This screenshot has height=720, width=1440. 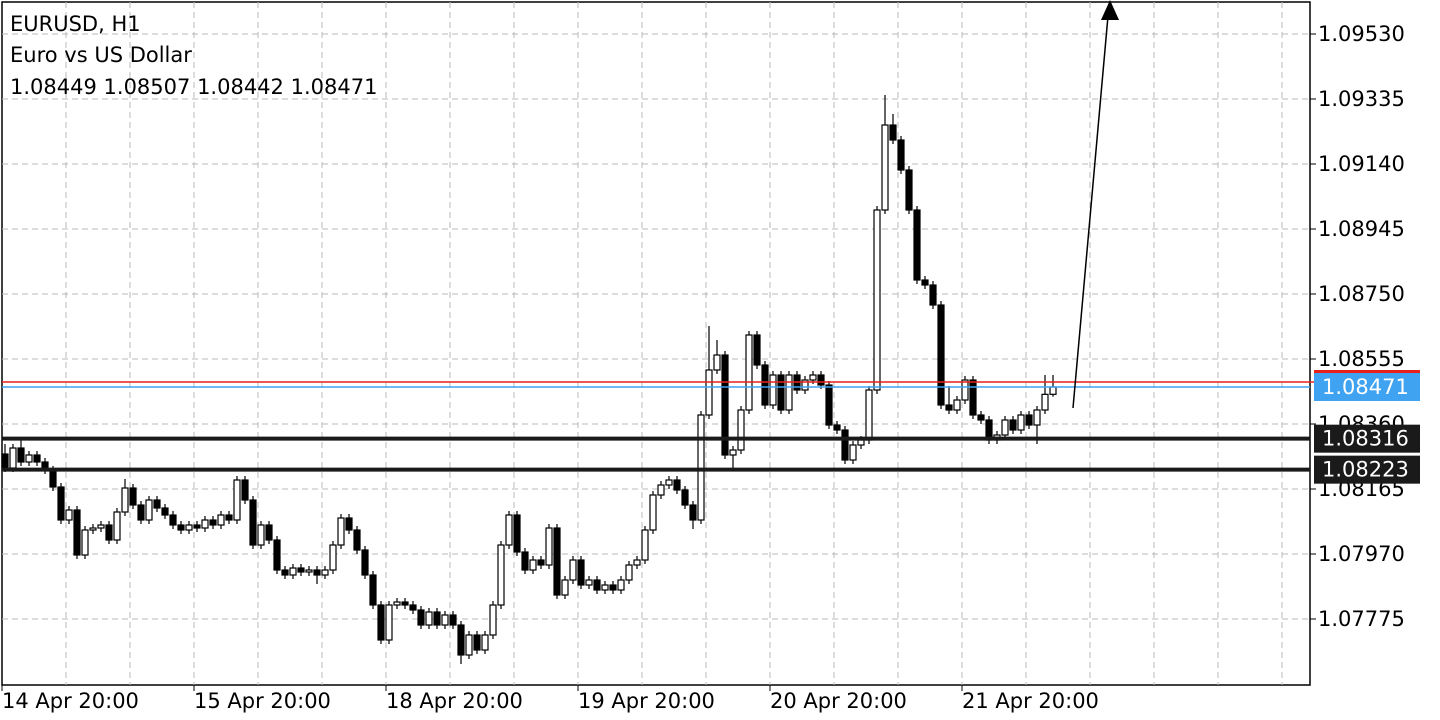 I want to click on y-tick-label: 1.07775, so click(x=1361, y=619).